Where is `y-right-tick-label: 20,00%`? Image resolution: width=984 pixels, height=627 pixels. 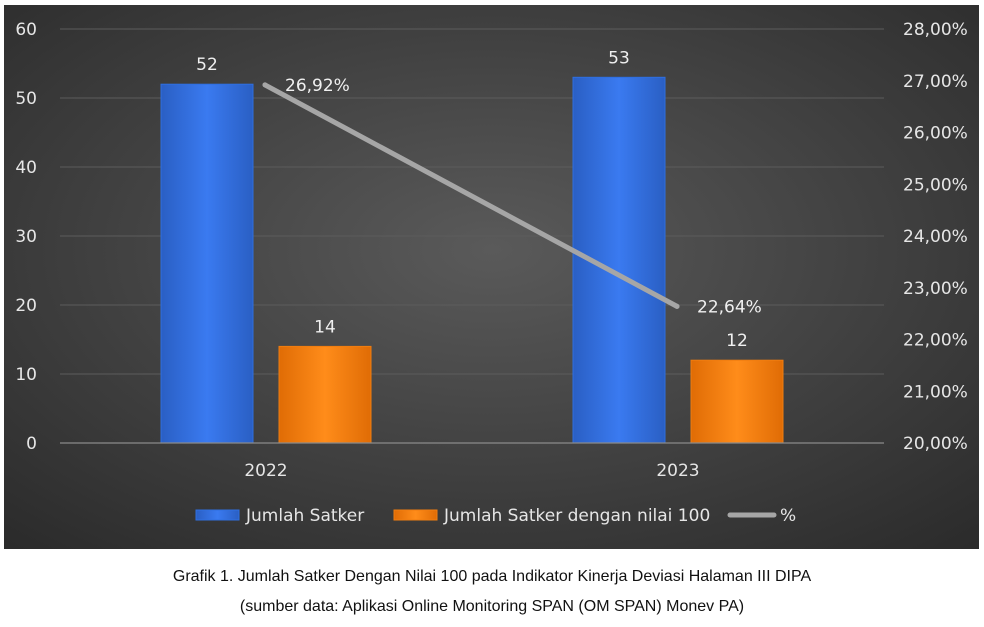 y-right-tick-label: 20,00% is located at coordinates (935, 444).